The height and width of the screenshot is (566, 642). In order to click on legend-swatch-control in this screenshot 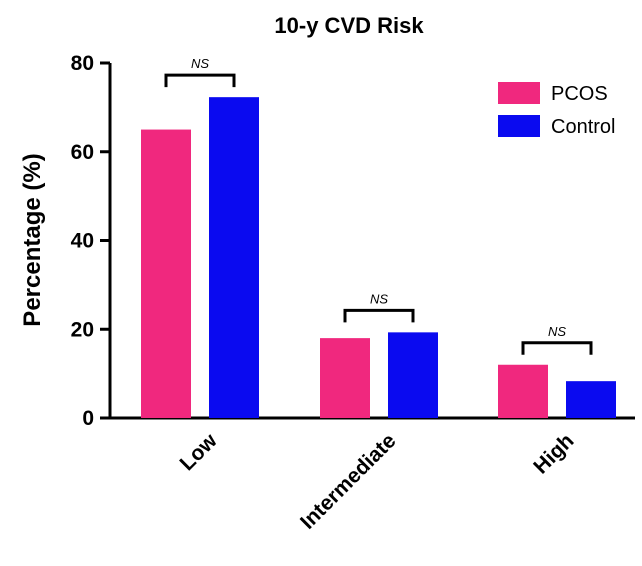, I will do `click(519, 126)`.